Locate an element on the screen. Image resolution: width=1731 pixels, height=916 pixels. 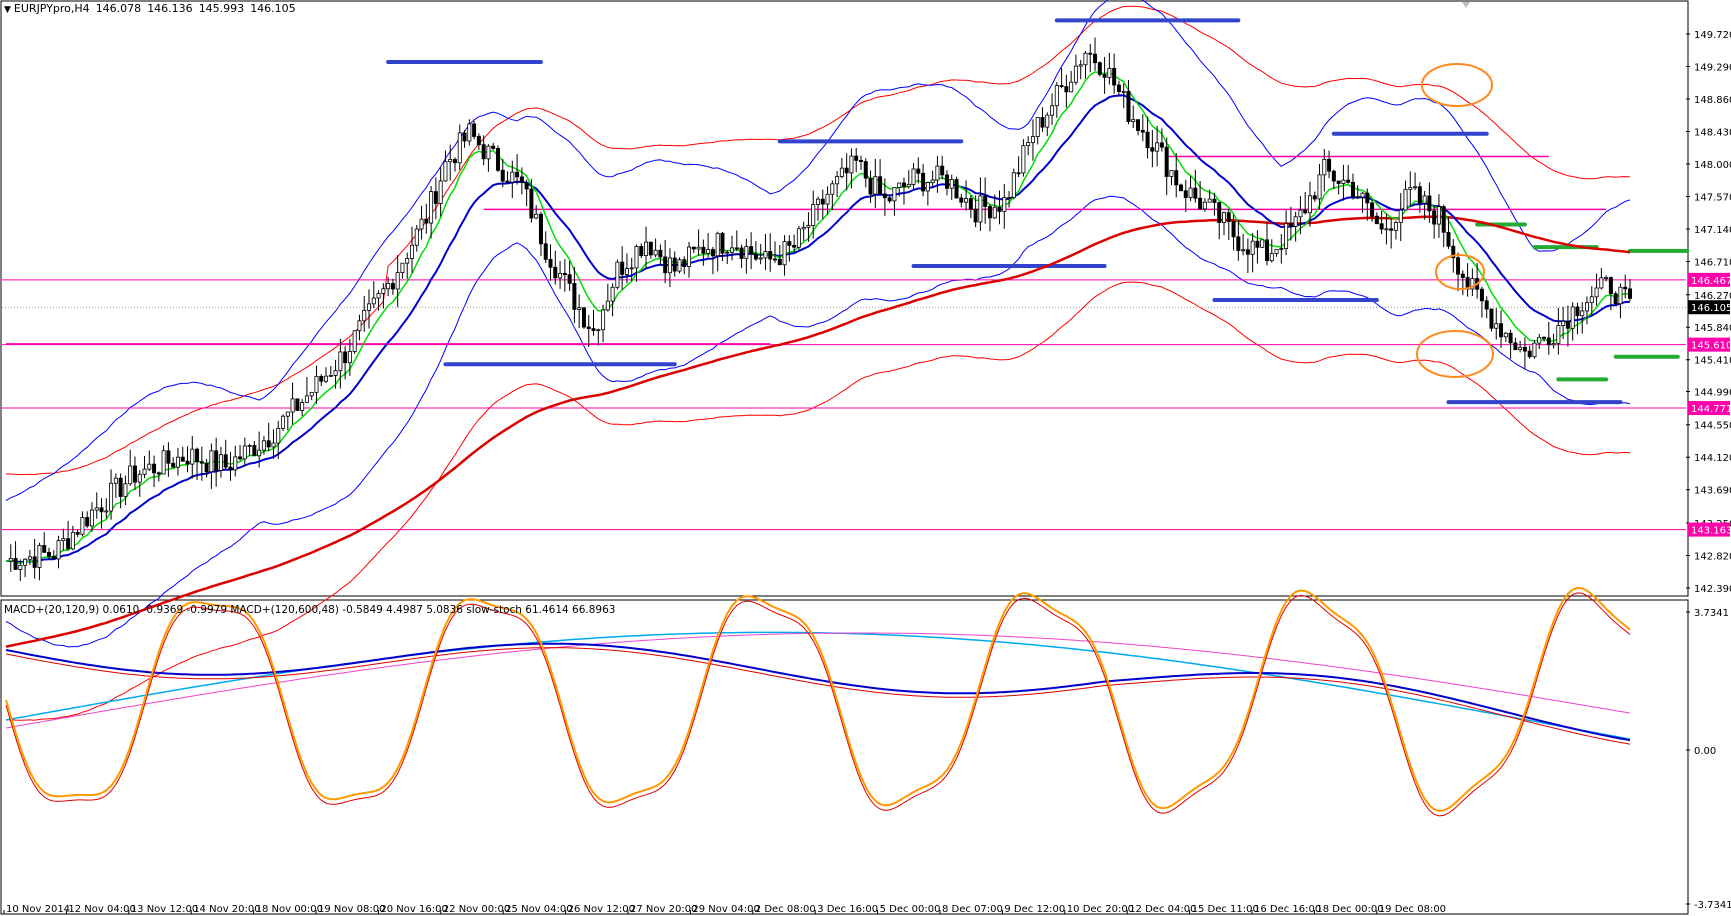
symbol-dropdown-icon: ▼ is located at coordinates (7, 10).